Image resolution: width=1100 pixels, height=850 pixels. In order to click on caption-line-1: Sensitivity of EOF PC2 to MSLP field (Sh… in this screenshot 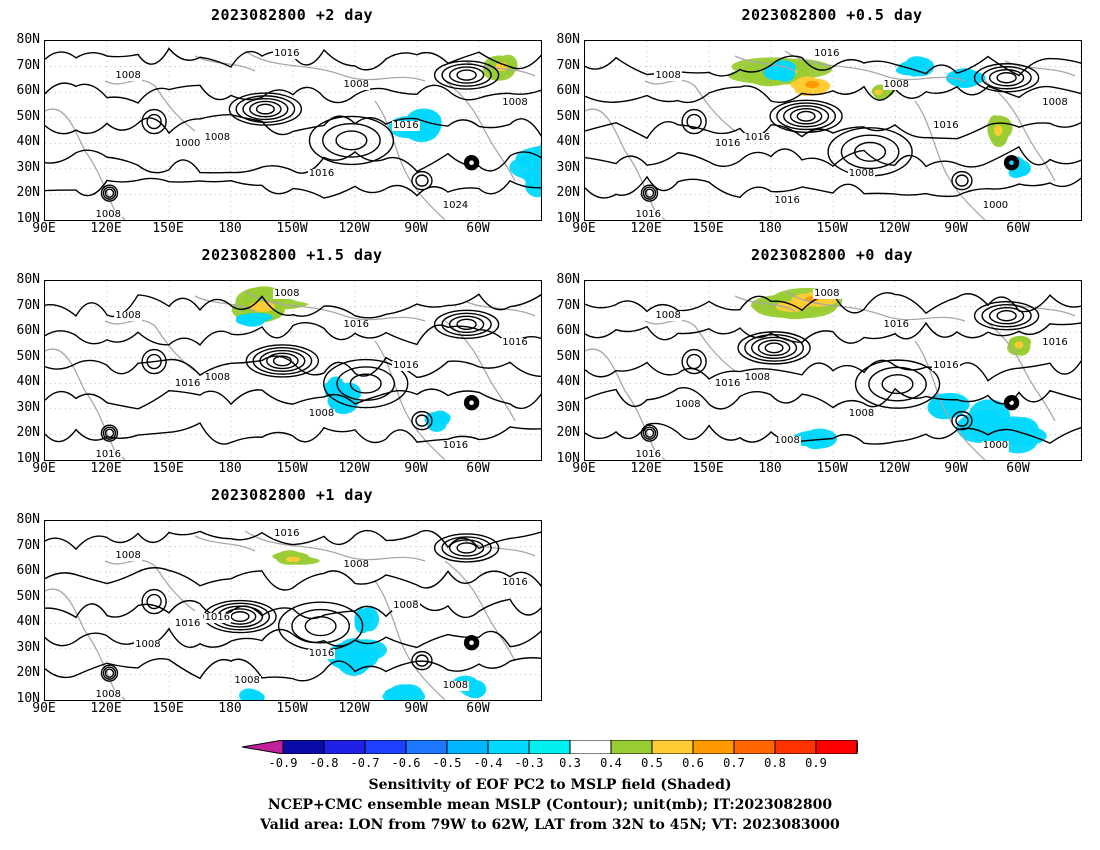, I will do `click(550, 785)`.